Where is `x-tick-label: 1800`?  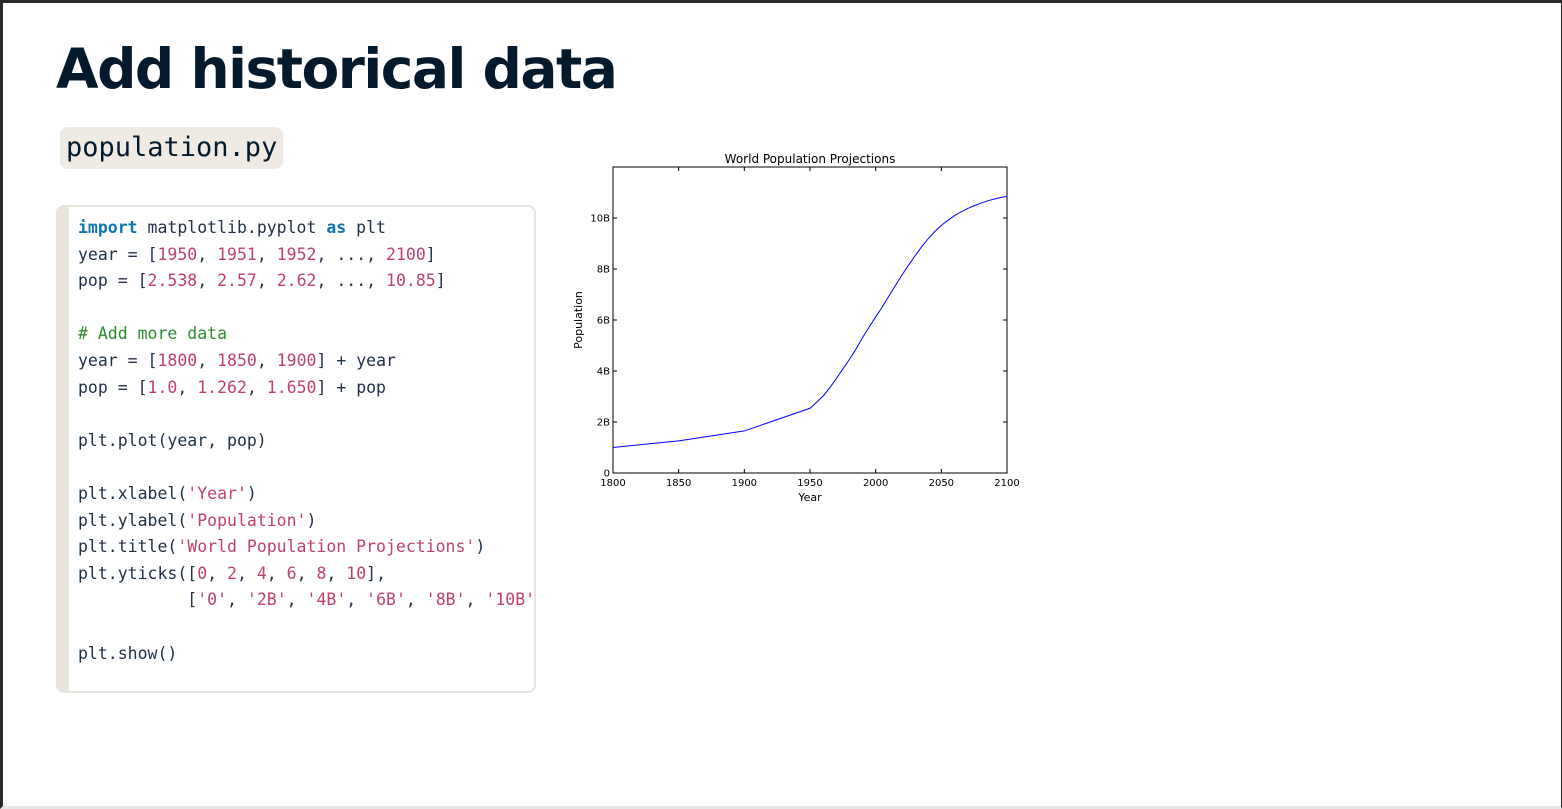
x-tick-label: 1800 is located at coordinates (612, 483).